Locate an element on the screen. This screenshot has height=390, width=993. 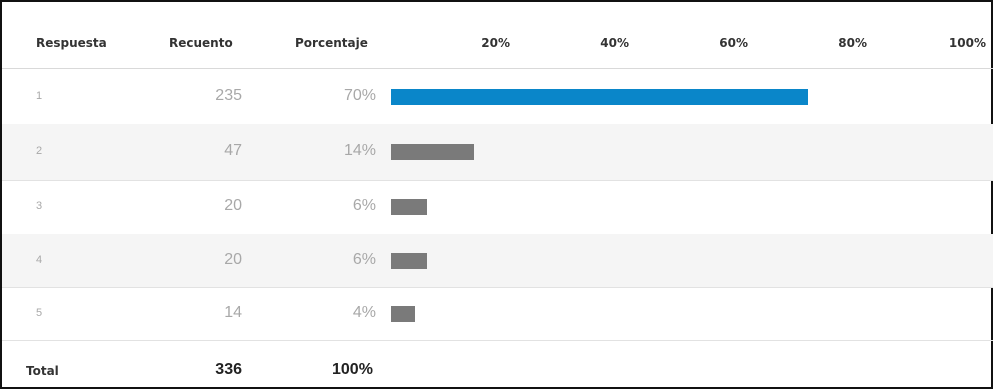
total-label: Total is located at coordinates (42, 371).